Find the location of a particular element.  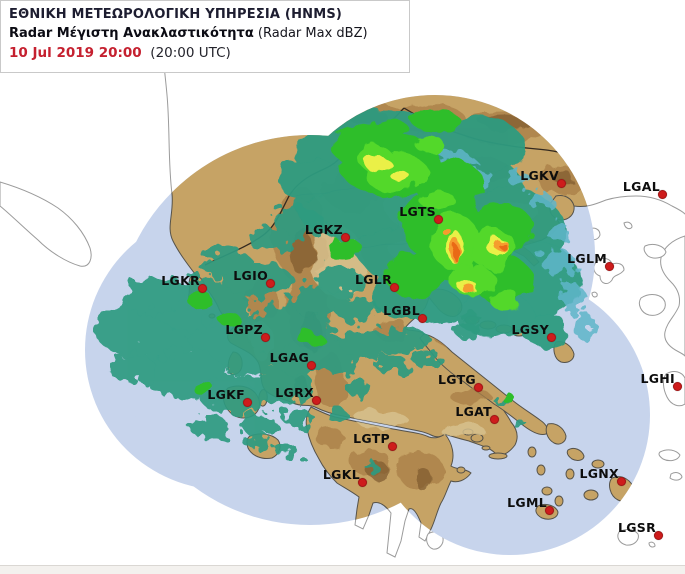

station-label: LGTS is located at coordinates (417, 211).